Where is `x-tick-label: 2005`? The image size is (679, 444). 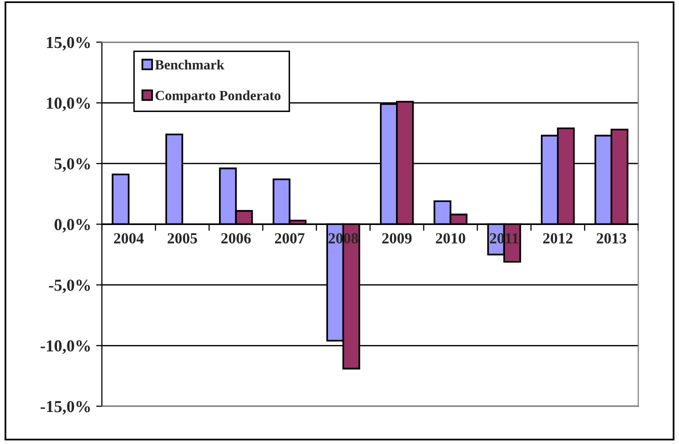
x-tick-label: 2005 is located at coordinates (183, 238).